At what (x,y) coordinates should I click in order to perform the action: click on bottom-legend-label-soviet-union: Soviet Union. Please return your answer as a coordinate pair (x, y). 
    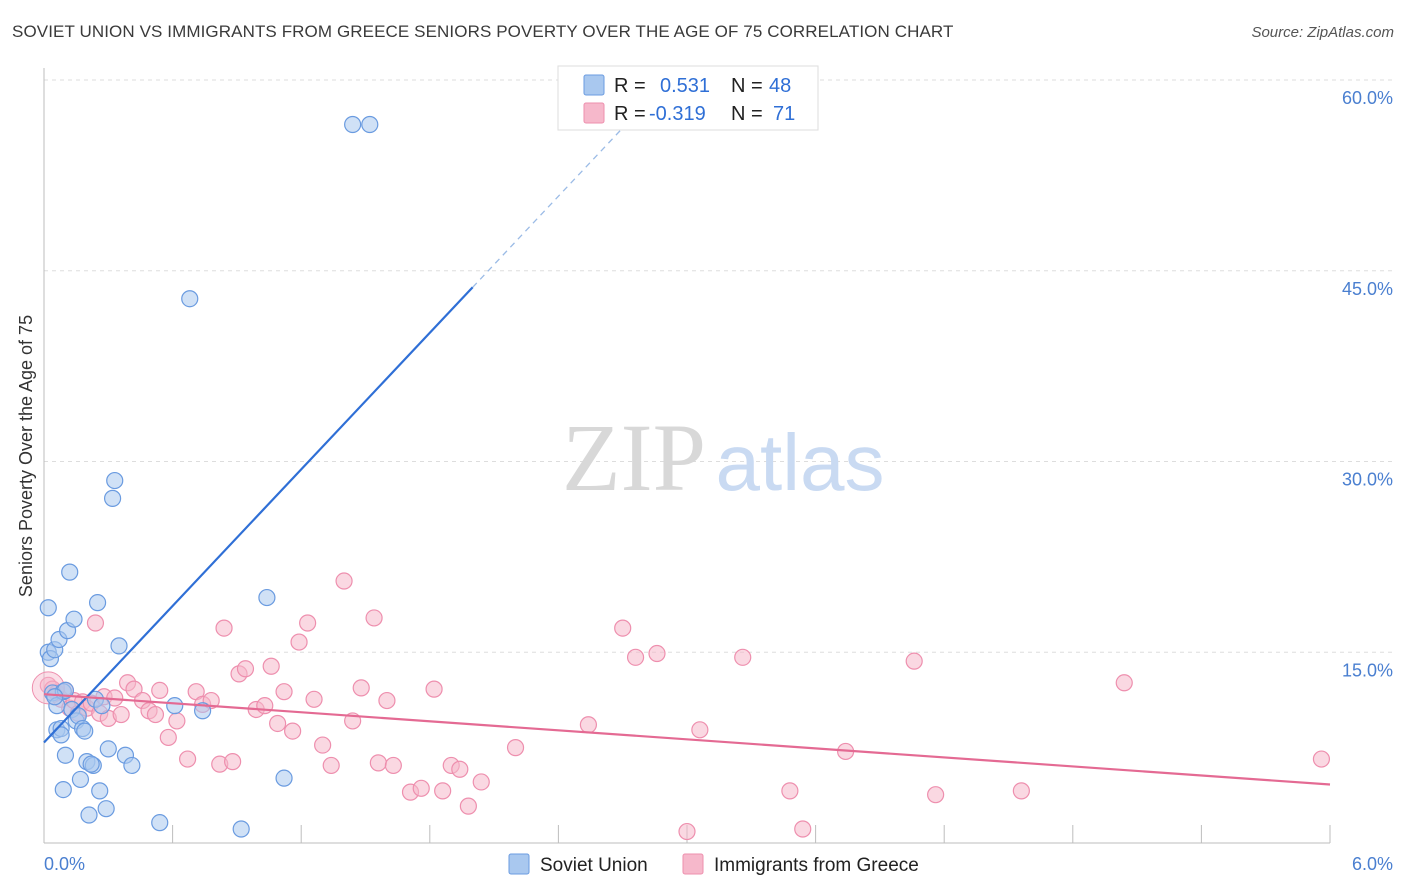
    Looking at the image, I should click on (594, 865).